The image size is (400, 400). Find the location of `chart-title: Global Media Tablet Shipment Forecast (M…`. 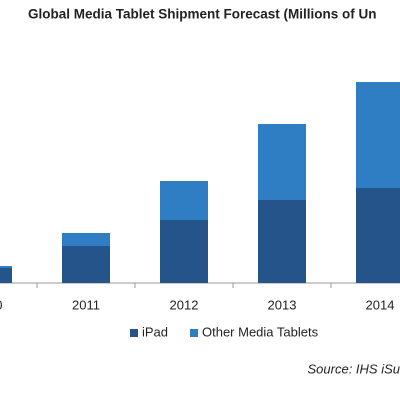

chart-title: Global Media Tablet Shipment Forecast (M… is located at coordinates (202, 14).